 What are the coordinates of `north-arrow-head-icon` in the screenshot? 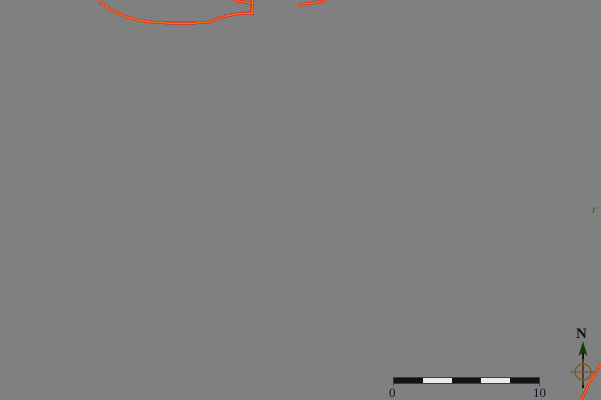 It's located at (583, 348).